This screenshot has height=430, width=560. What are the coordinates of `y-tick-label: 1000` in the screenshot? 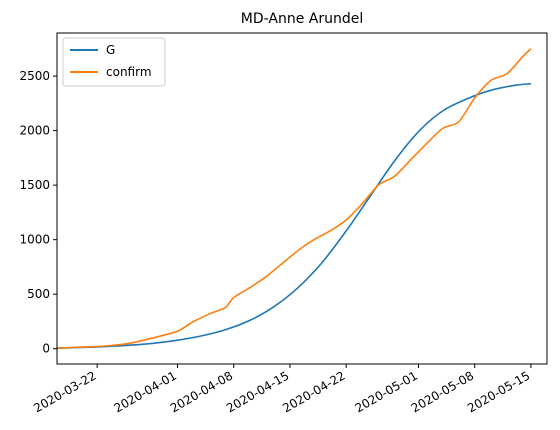 It's located at (34, 240).